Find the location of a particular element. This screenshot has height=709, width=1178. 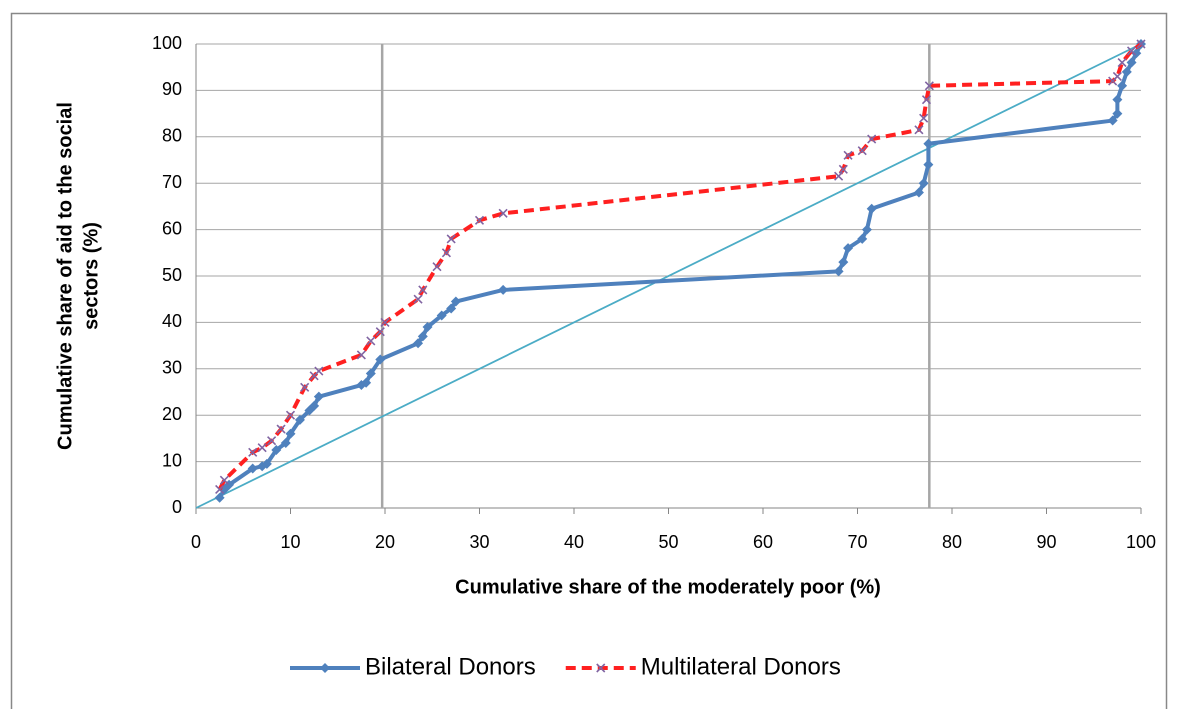

legend-label: Bilateral Donors is located at coordinates (450, 666).